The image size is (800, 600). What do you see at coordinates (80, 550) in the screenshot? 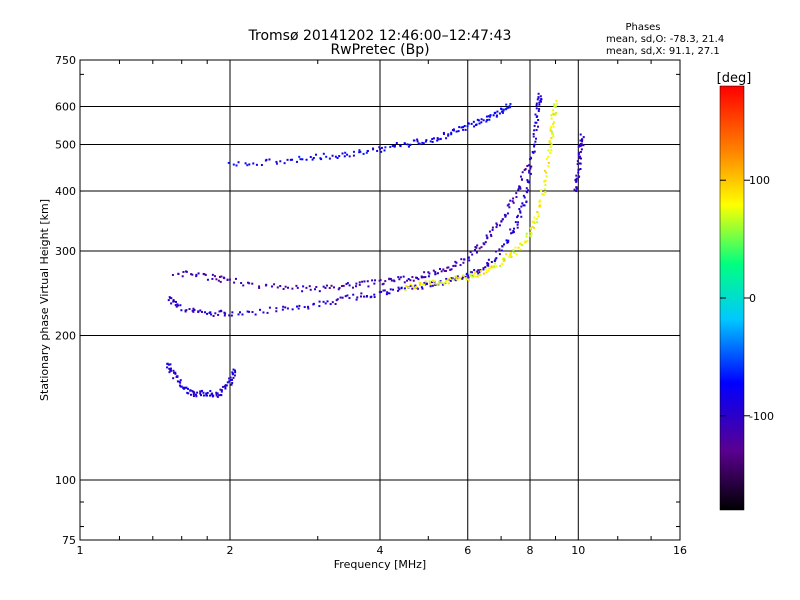
I see `x-tick-label: 1` at bounding box center [80, 550].